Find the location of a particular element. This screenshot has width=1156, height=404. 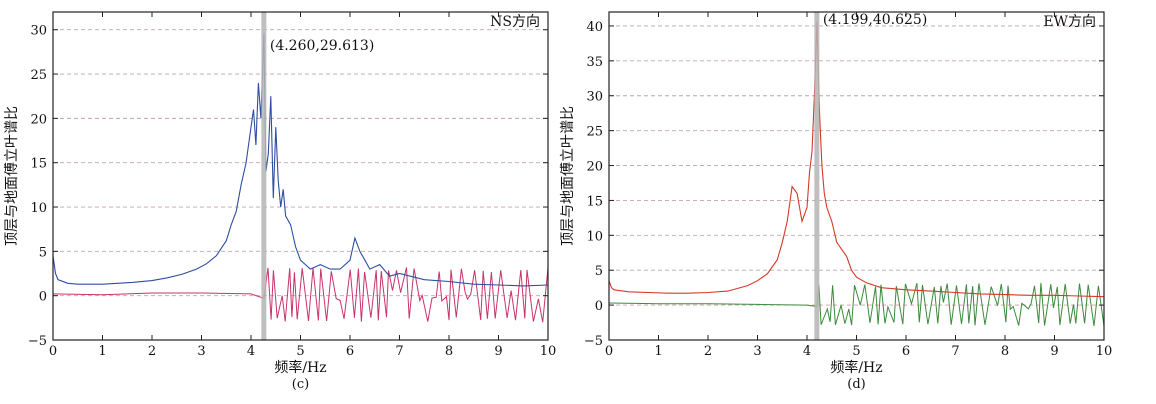

direction-label: EW方向 is located at coordinates (1069, 22).